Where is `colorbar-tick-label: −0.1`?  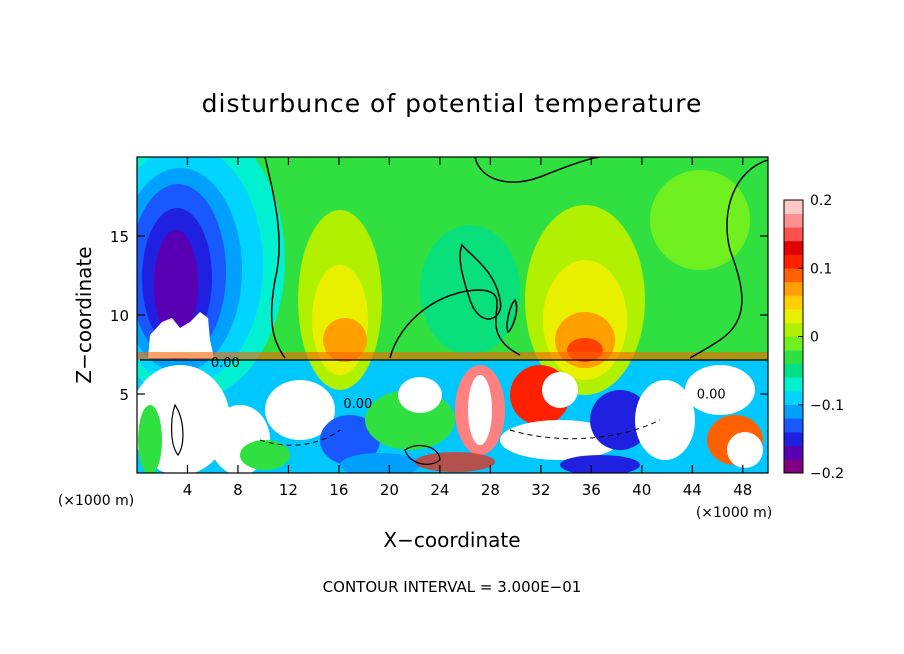 colorbar-tick-label: −0.1 is located at coordinates (827, 406).